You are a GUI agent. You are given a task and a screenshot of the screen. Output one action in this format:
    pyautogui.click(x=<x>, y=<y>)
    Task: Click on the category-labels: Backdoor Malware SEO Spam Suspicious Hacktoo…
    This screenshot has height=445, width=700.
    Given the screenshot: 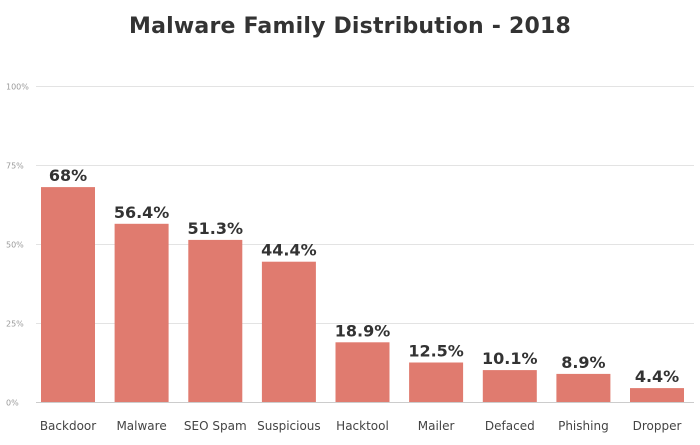 What is the action you would take?
    pyautogui.click(x=361, y=426)
    